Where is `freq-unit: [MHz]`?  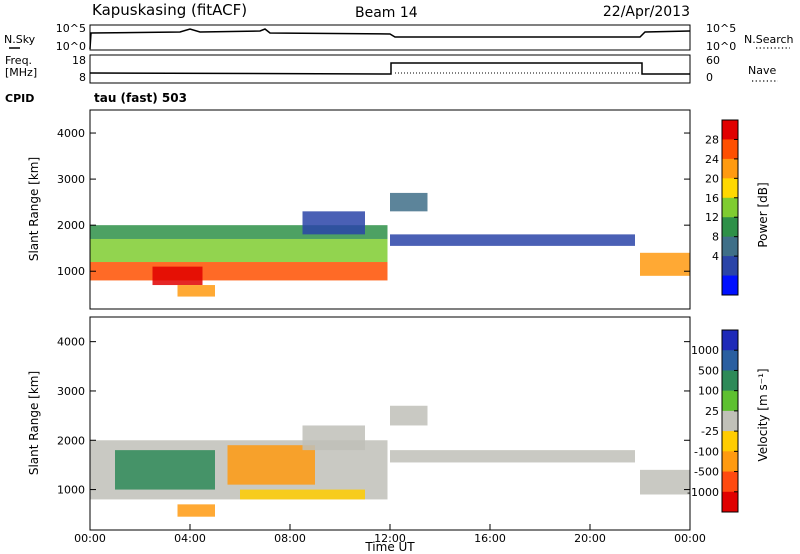
freq-unit: [MHz] is located at coordinates (21, 72).